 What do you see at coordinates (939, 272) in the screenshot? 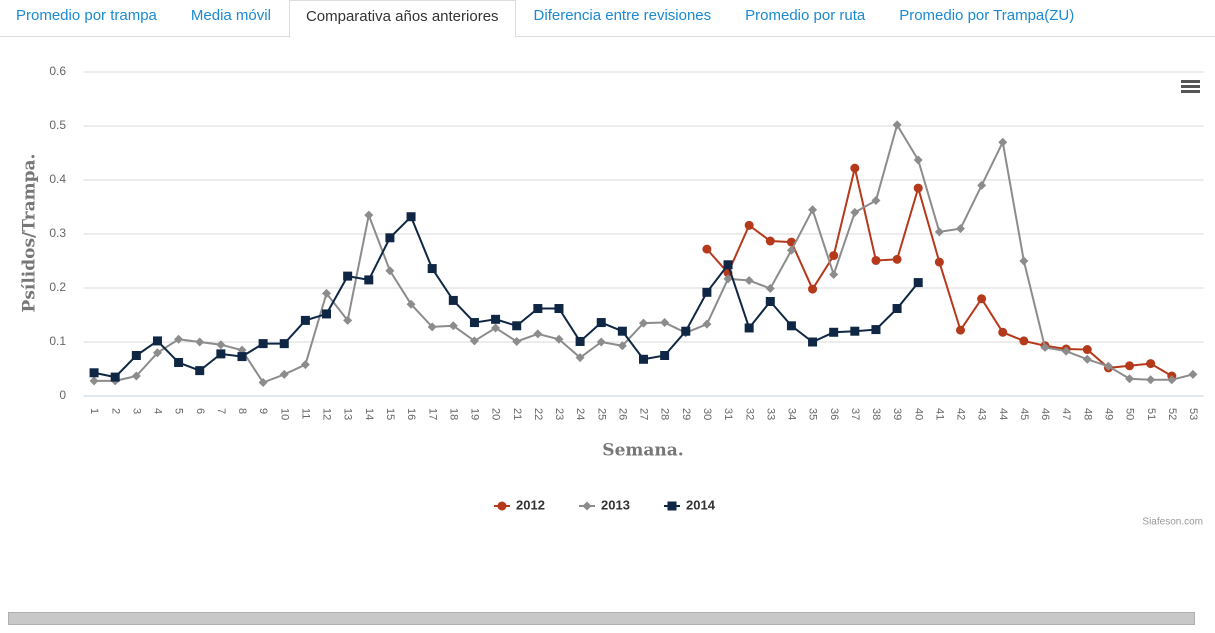
I see `series-line` at bounding box center [939, 272].